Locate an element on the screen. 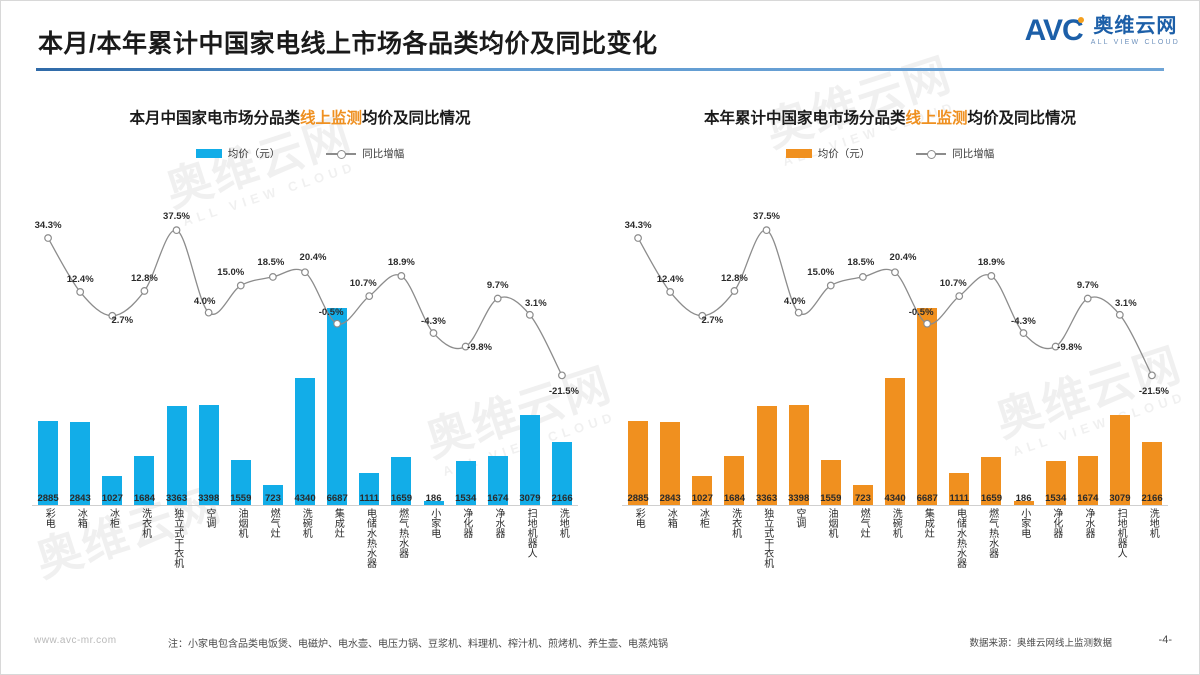 The width and height of the screenshot is (1200, 675). category-label: 集成灶 is located at coordinates (928, 523).